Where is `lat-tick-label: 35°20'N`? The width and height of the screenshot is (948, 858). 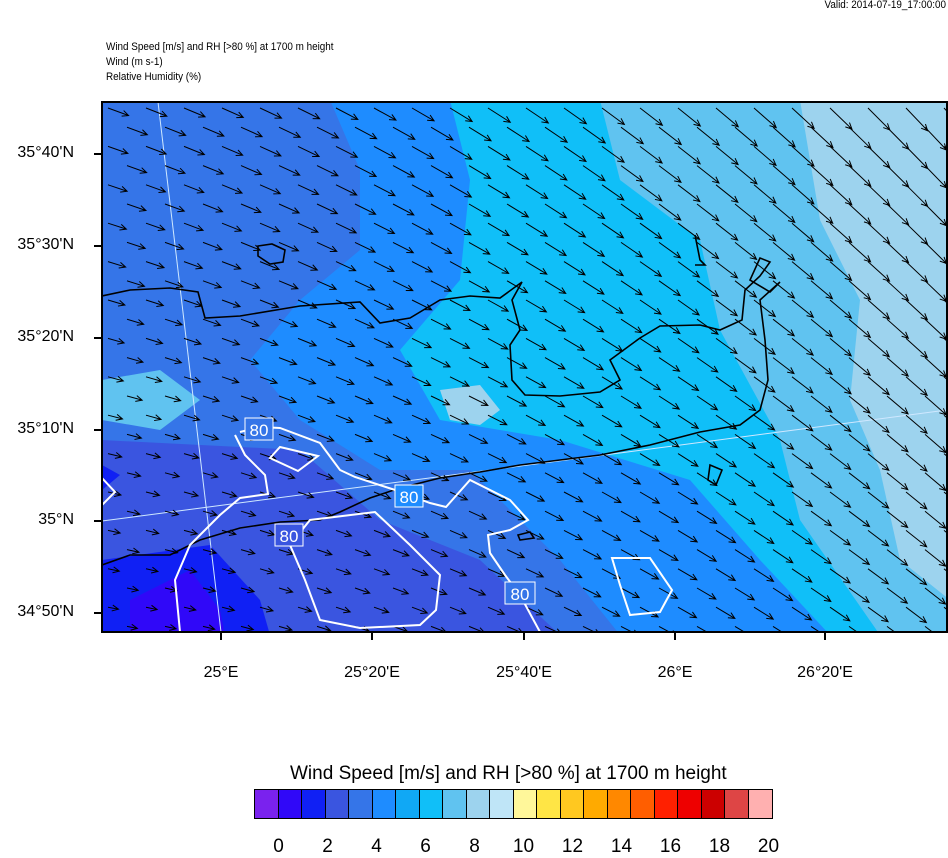
lat-tick-label: 35°20'N is located at coordinates (45, 336).